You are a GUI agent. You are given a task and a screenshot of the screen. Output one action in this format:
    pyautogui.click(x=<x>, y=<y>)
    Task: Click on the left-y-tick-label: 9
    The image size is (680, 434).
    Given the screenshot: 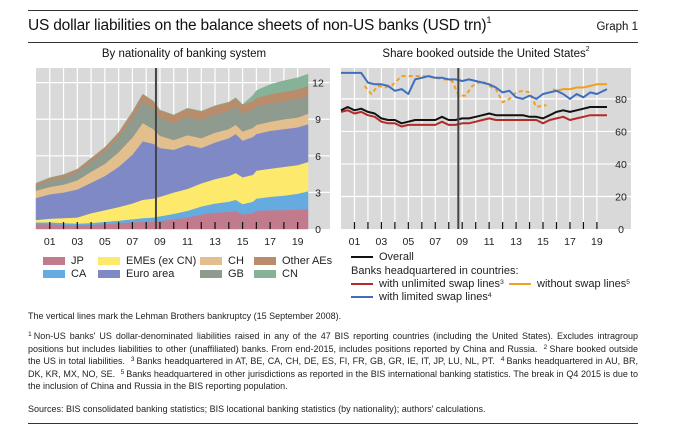 What is the action you would take?
    pyautogui.click(x=318, y=120)
    